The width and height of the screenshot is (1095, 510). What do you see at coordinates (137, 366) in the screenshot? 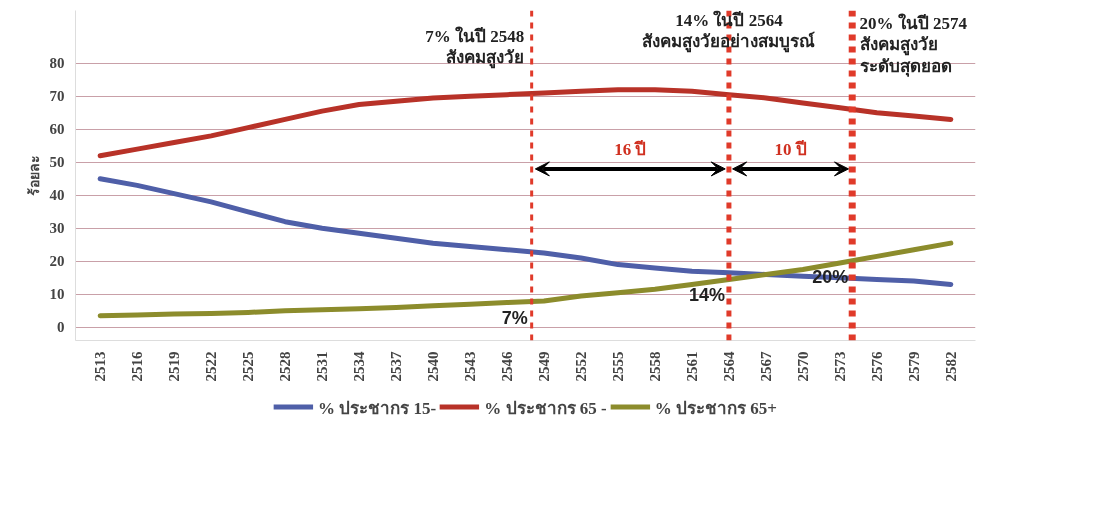
I see `x-tick-label: 2516` at bounding box center [137, 366].